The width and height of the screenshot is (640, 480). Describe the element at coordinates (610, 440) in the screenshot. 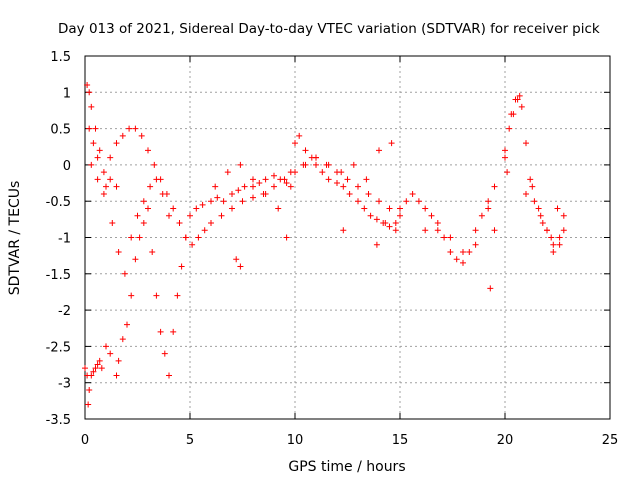

I see `x-tick-label: 25` at that location.